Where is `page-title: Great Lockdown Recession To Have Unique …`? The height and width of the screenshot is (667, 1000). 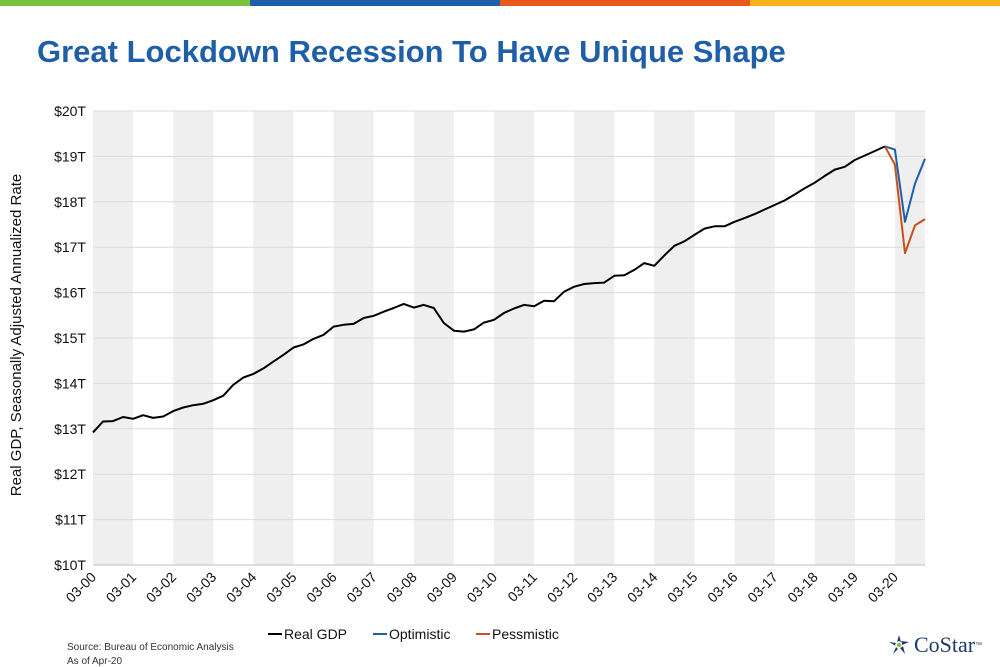
page-title: Great Lockdown Recession To Have Unique … is located at coordinates (411, 51).